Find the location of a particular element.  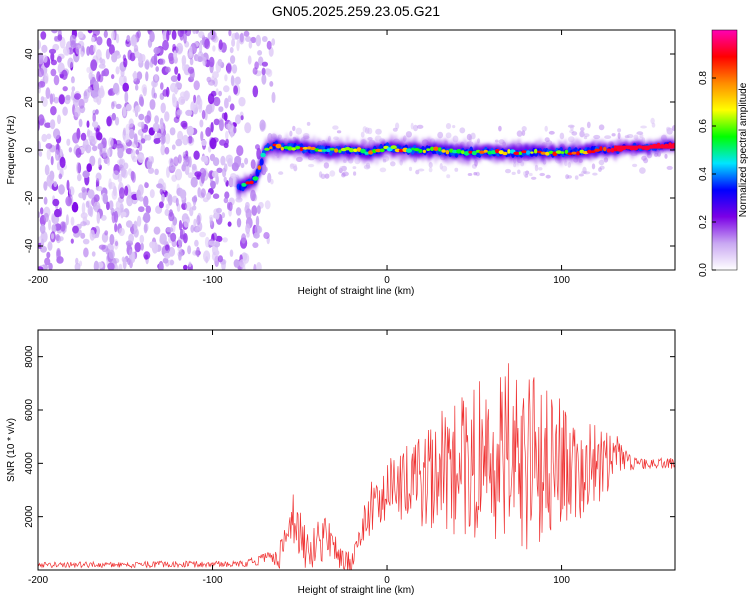

colorbar-tick-label: 0.2 is located at coordinates (703, 222).